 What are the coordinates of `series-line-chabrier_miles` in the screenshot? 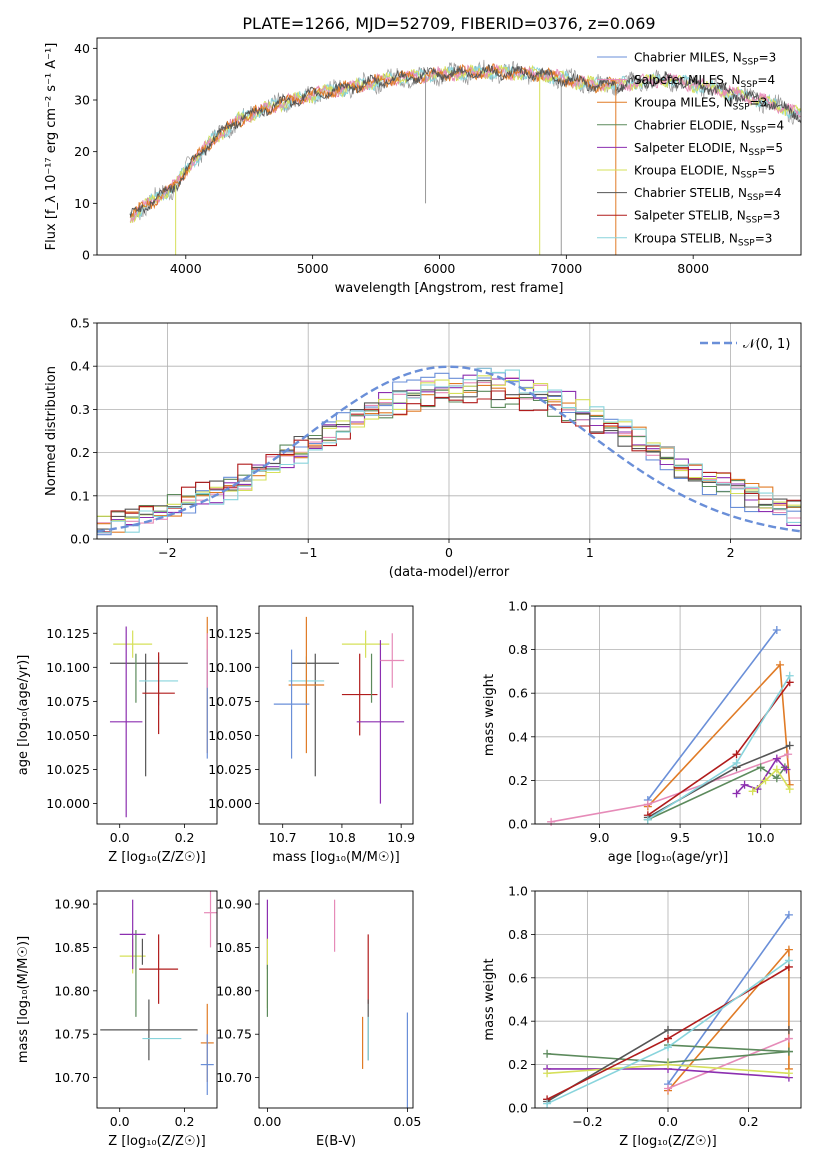 It's located at (712, 715).